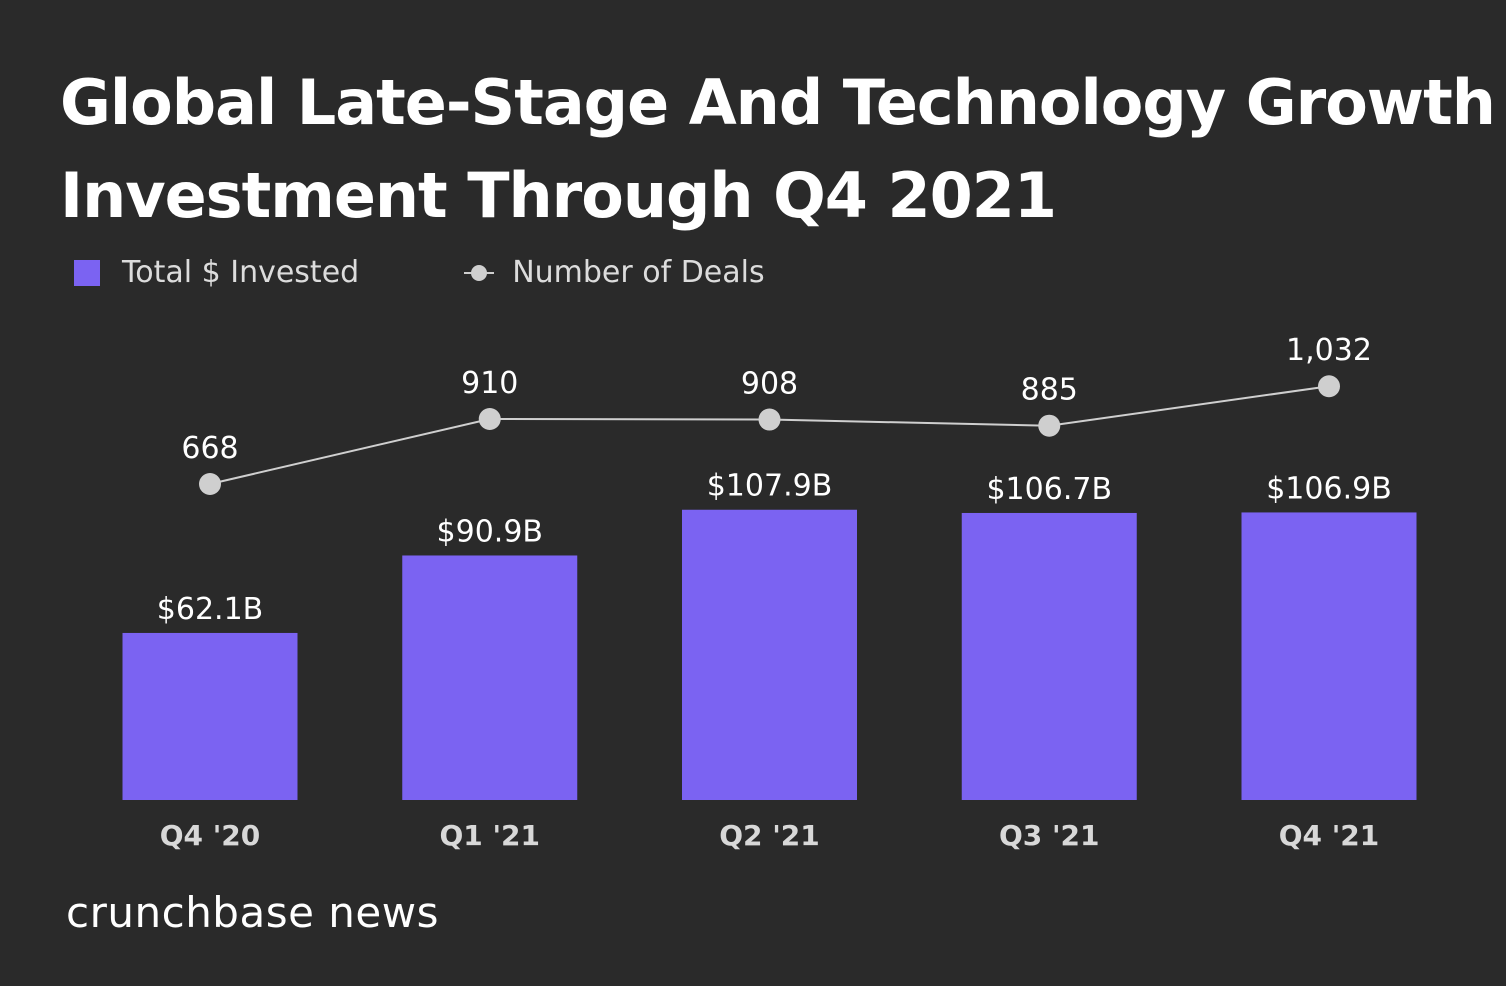  I want to click on bar-value-label: $106.7B, so click(1049, 489).